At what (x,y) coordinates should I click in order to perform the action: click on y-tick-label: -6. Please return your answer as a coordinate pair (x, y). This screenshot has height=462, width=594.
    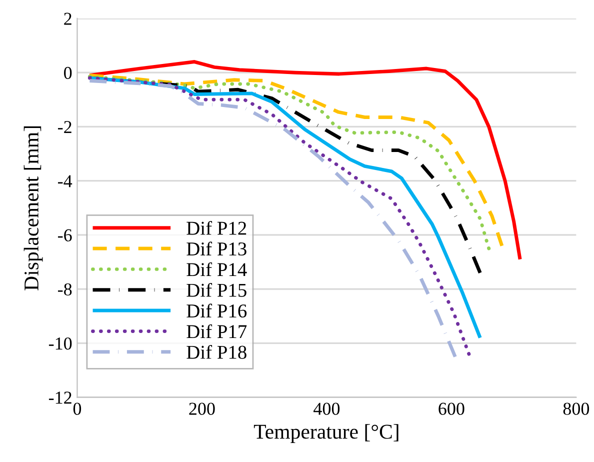
    Looking at the image, I should click on (65, 235).